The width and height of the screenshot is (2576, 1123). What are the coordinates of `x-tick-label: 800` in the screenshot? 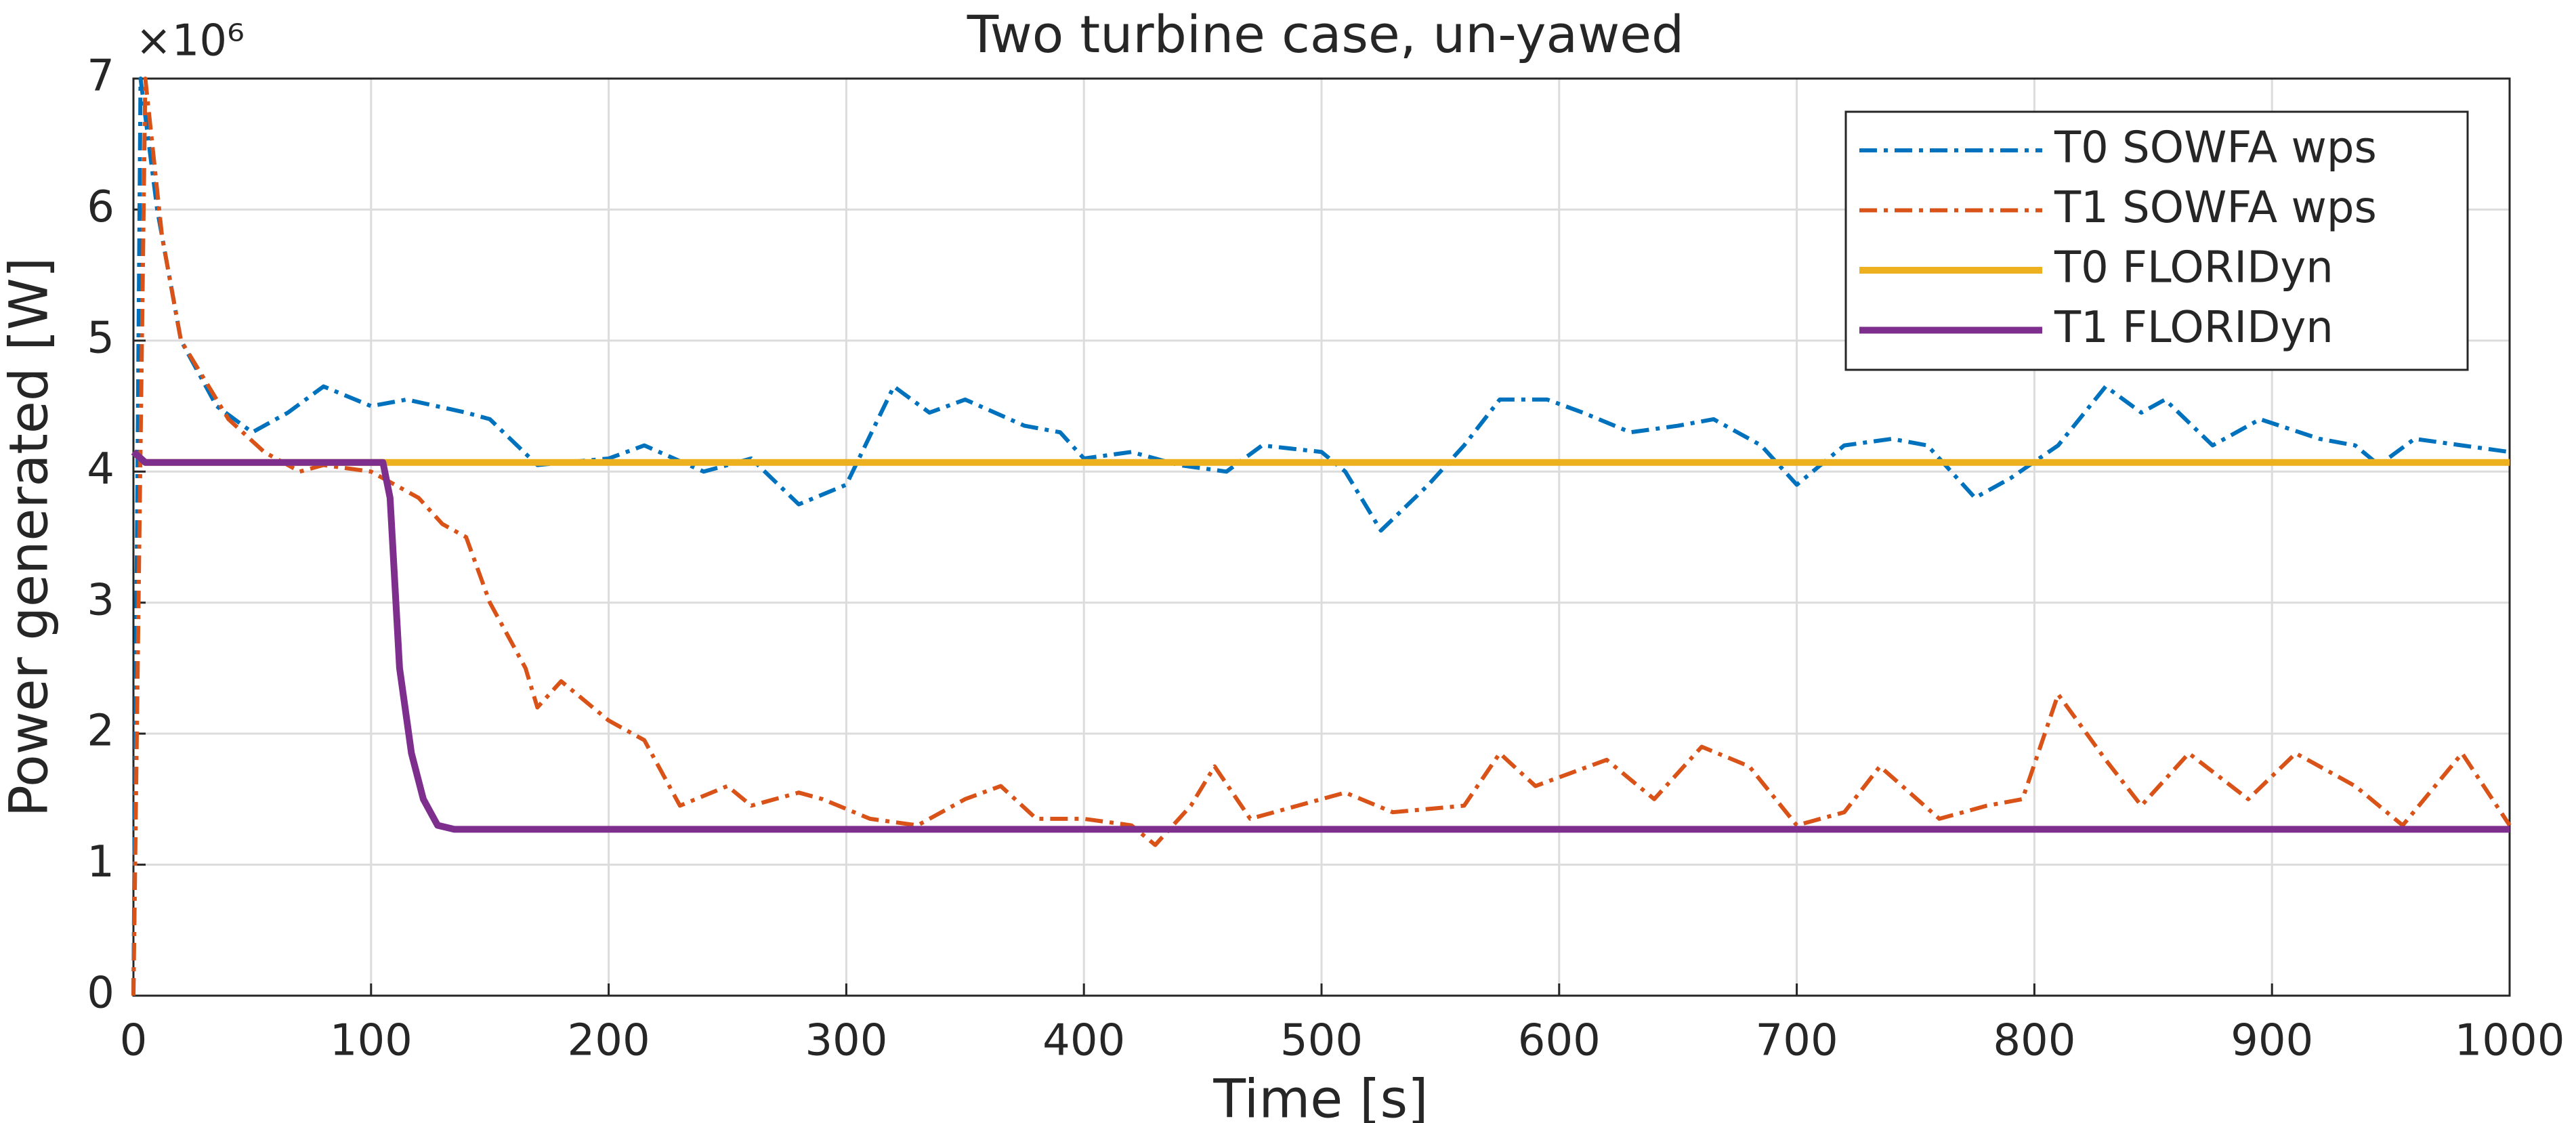 It's located at (2034, 1041).